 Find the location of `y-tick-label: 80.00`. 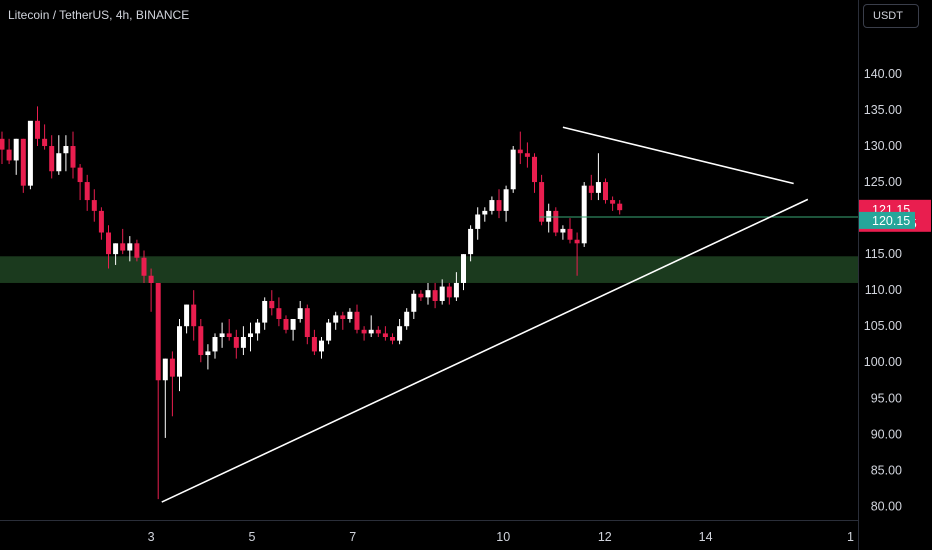

y-tick-label: 80.00 is located at coordinates (886, 506).